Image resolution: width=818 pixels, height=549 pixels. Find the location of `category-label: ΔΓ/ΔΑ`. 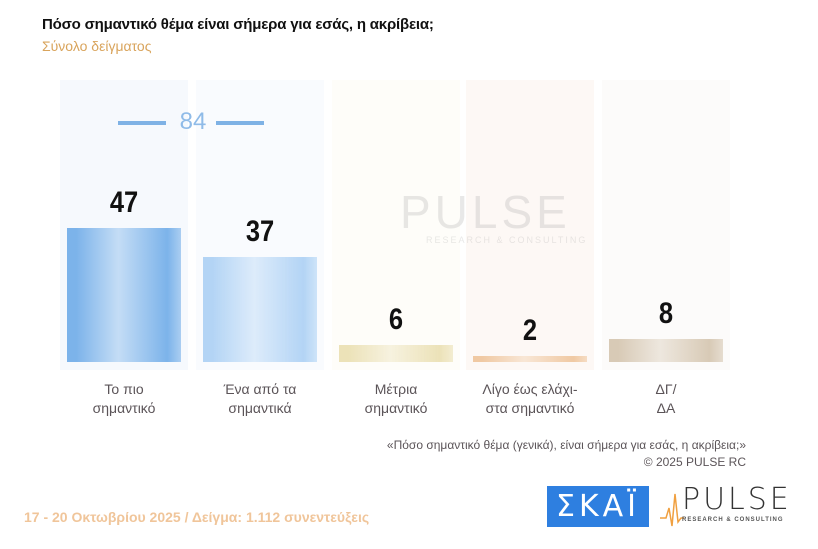

category-label: ΔΓ/ΔΑ is located at coordinates (666, 399).